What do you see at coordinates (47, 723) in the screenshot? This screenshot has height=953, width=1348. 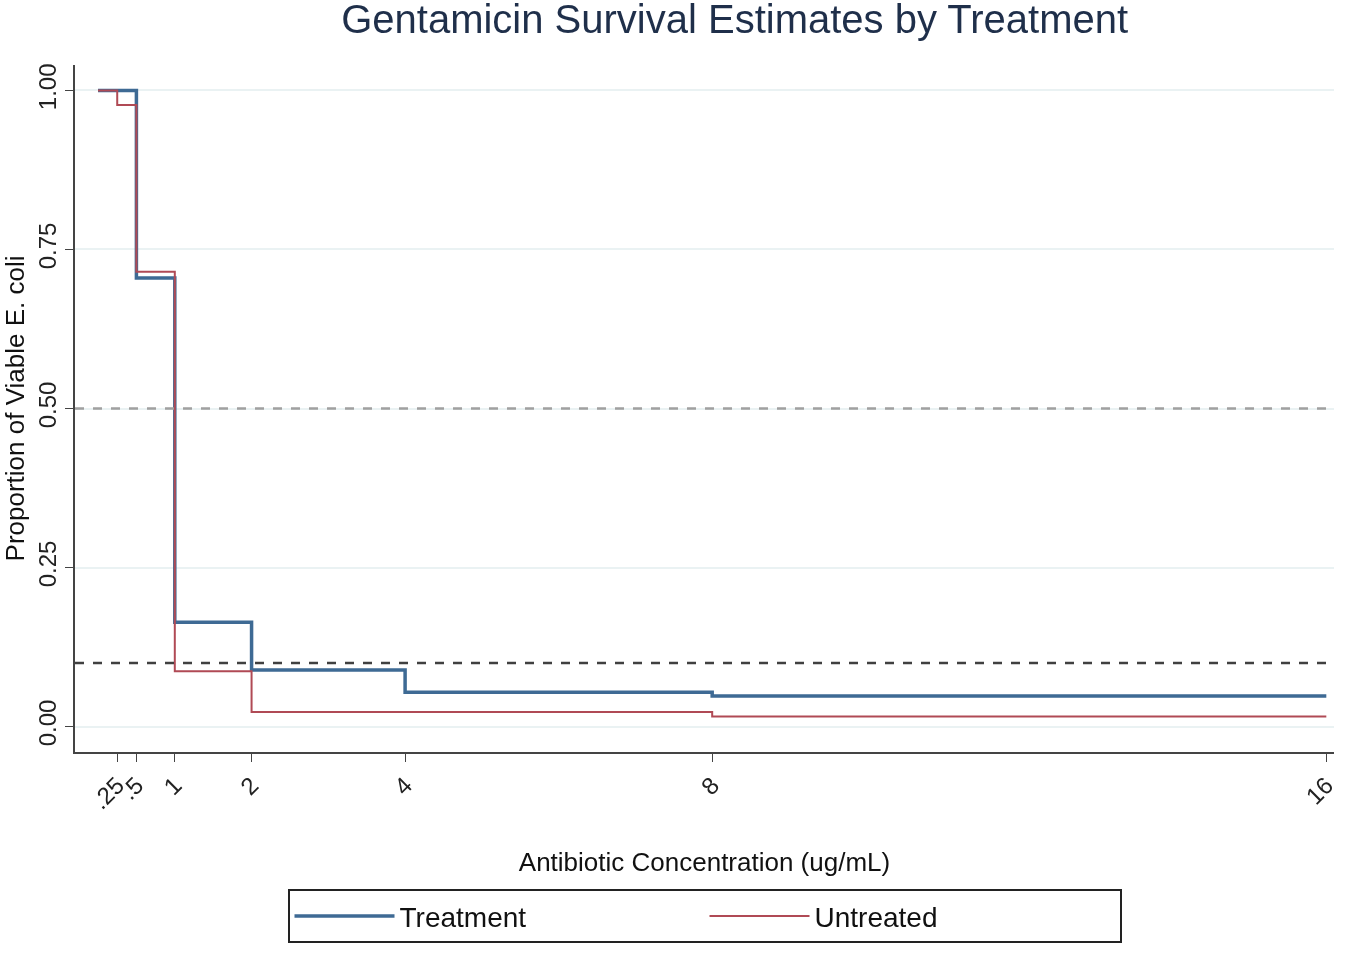 I see `y-tick-label: 0.00` at bounding box center [47, 723].